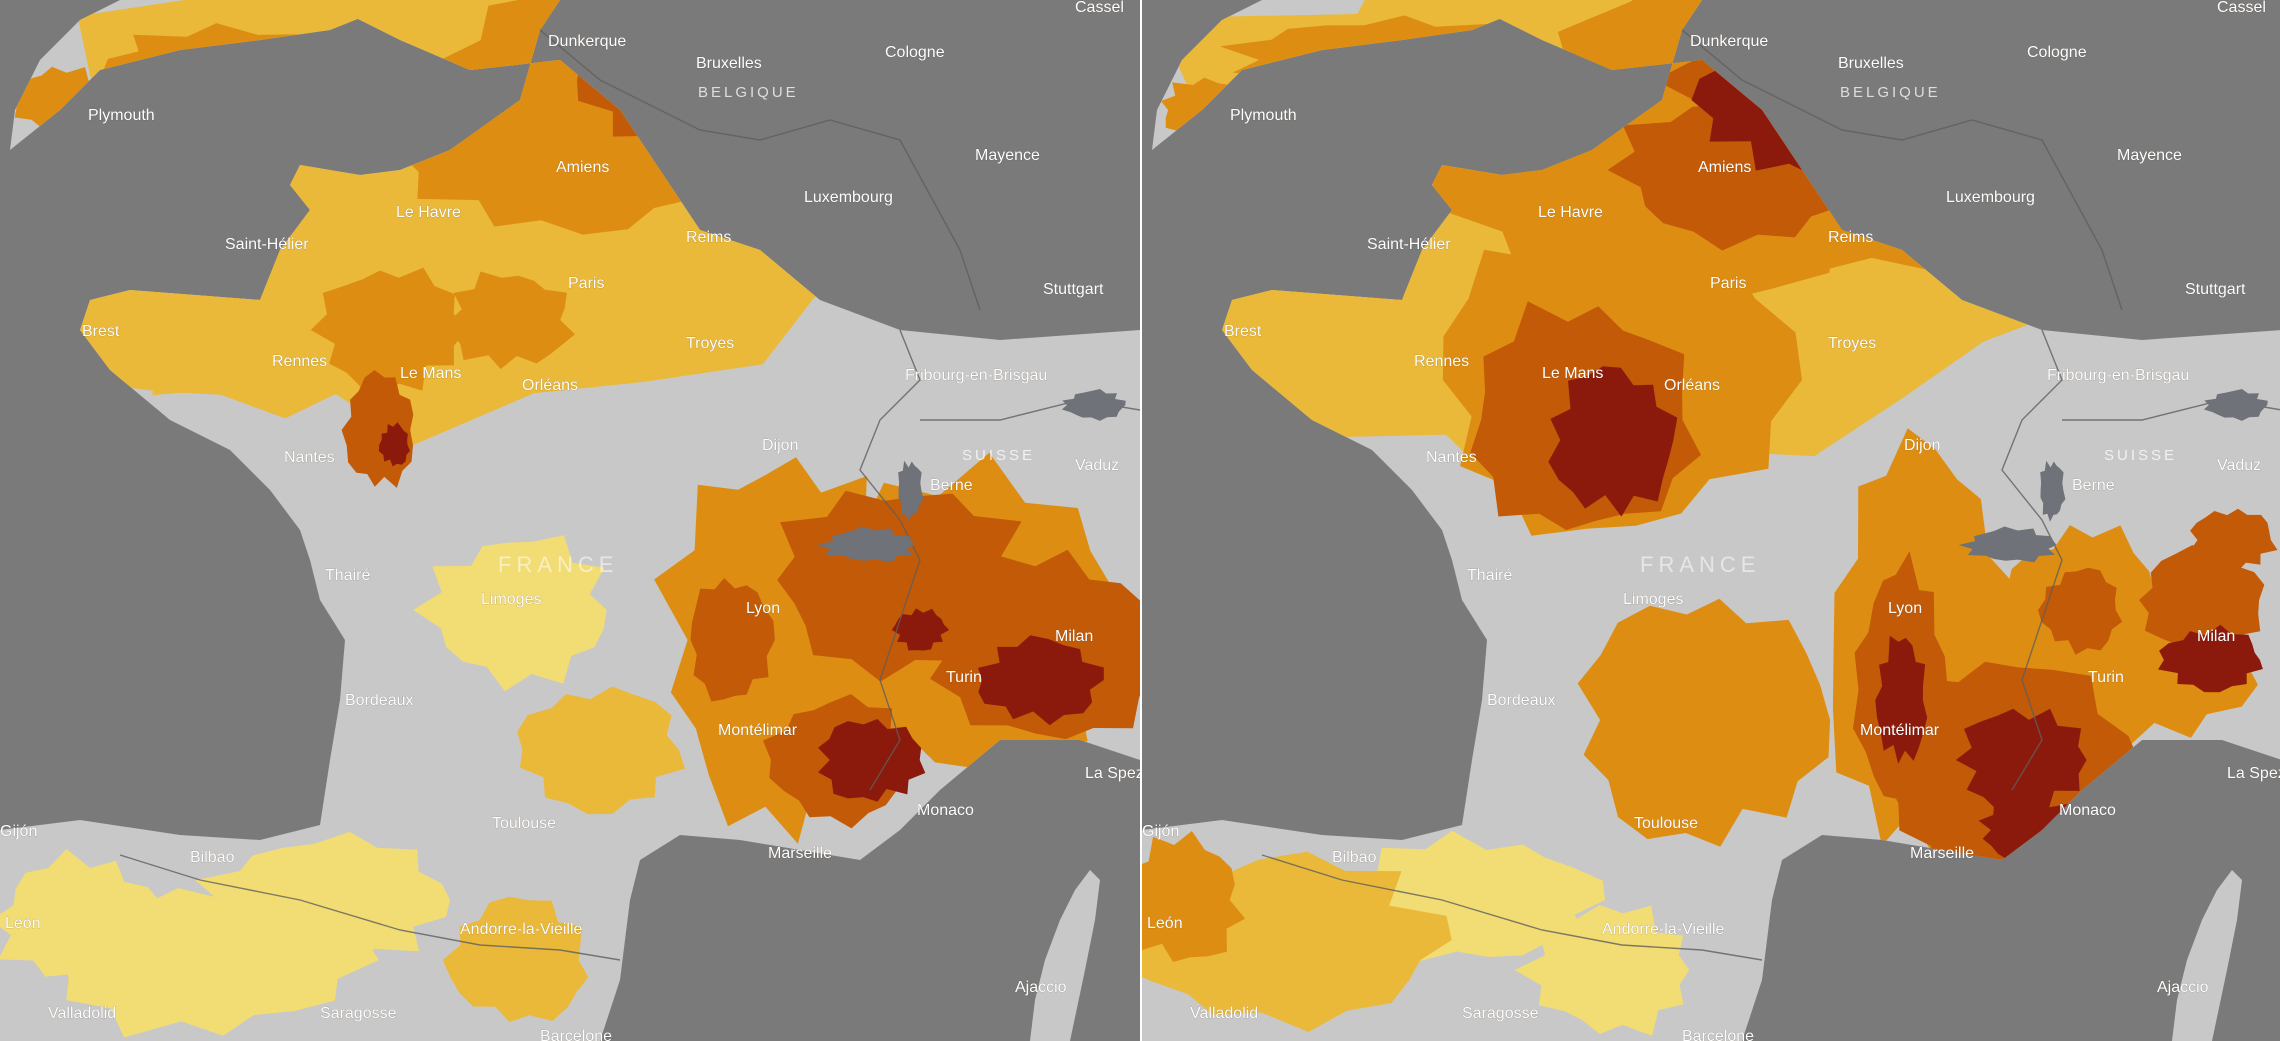 The height and width of the screenshot is (1041, 2280). Describe the element at coordinates (1354, 857) in the screenshot. I see `label-bilbao: Bilbao` at that location.